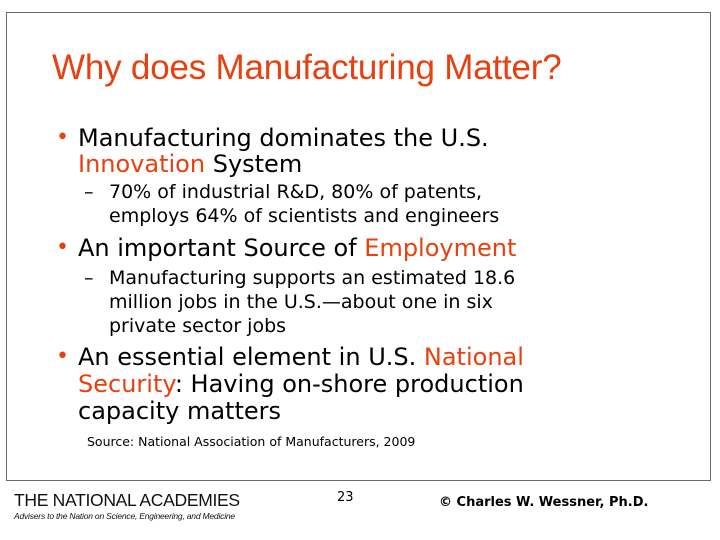  What do you see at coordinates (312, 278) in the screenshot?
I see `sub-bullet-2-line-1: Manufacturing supports an estimated 18.6` at bounding box center [312, 278].